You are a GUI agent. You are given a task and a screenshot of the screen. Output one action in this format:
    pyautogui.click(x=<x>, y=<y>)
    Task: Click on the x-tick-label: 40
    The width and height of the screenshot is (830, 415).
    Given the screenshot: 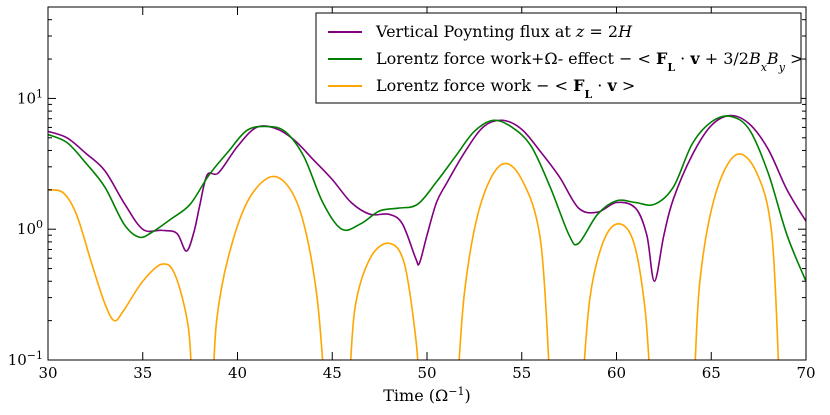 What is the action you would take?
    pyautogui.click(x=237, y=373)
    